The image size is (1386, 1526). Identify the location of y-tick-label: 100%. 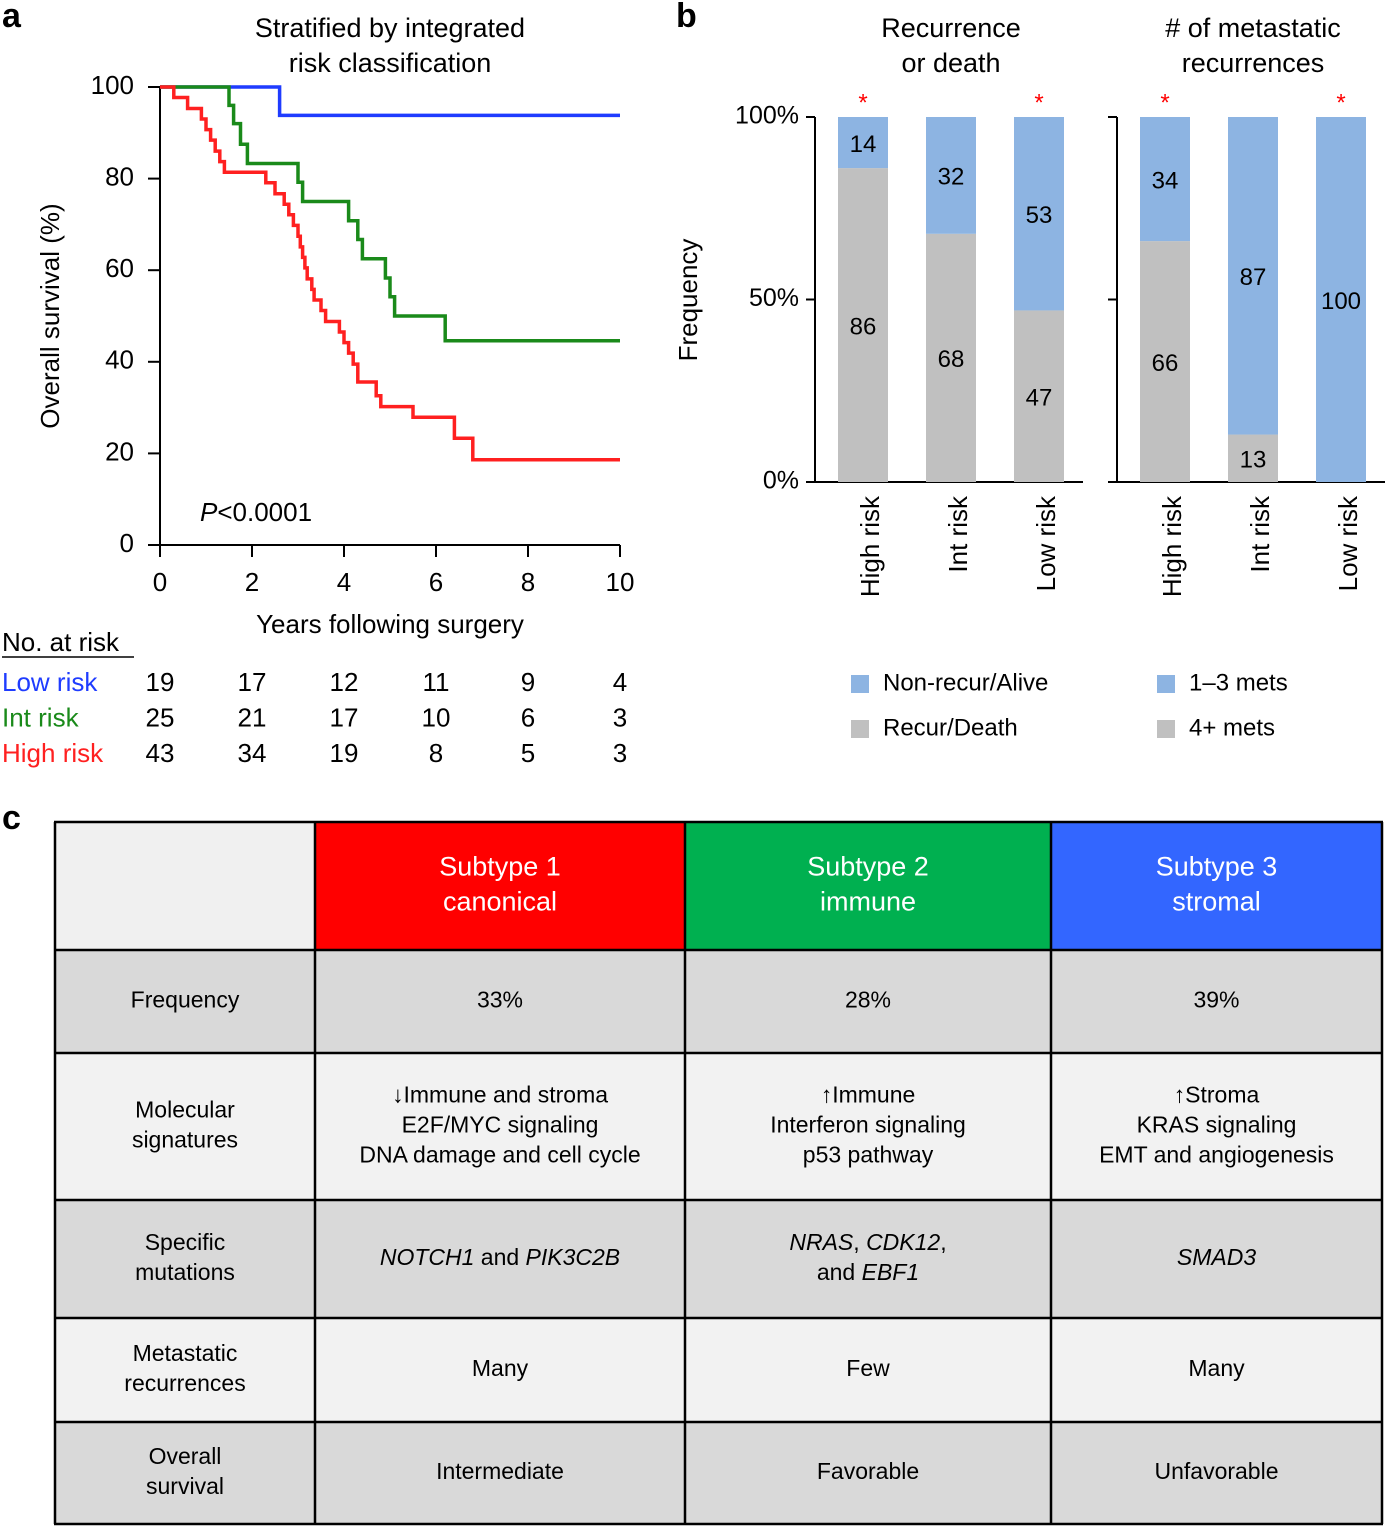
(767, 116).